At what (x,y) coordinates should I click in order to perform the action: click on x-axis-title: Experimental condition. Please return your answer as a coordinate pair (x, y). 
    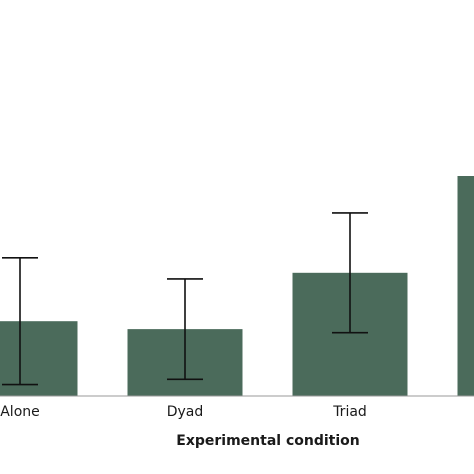
    Looking at the image, I should click on (267, 441).